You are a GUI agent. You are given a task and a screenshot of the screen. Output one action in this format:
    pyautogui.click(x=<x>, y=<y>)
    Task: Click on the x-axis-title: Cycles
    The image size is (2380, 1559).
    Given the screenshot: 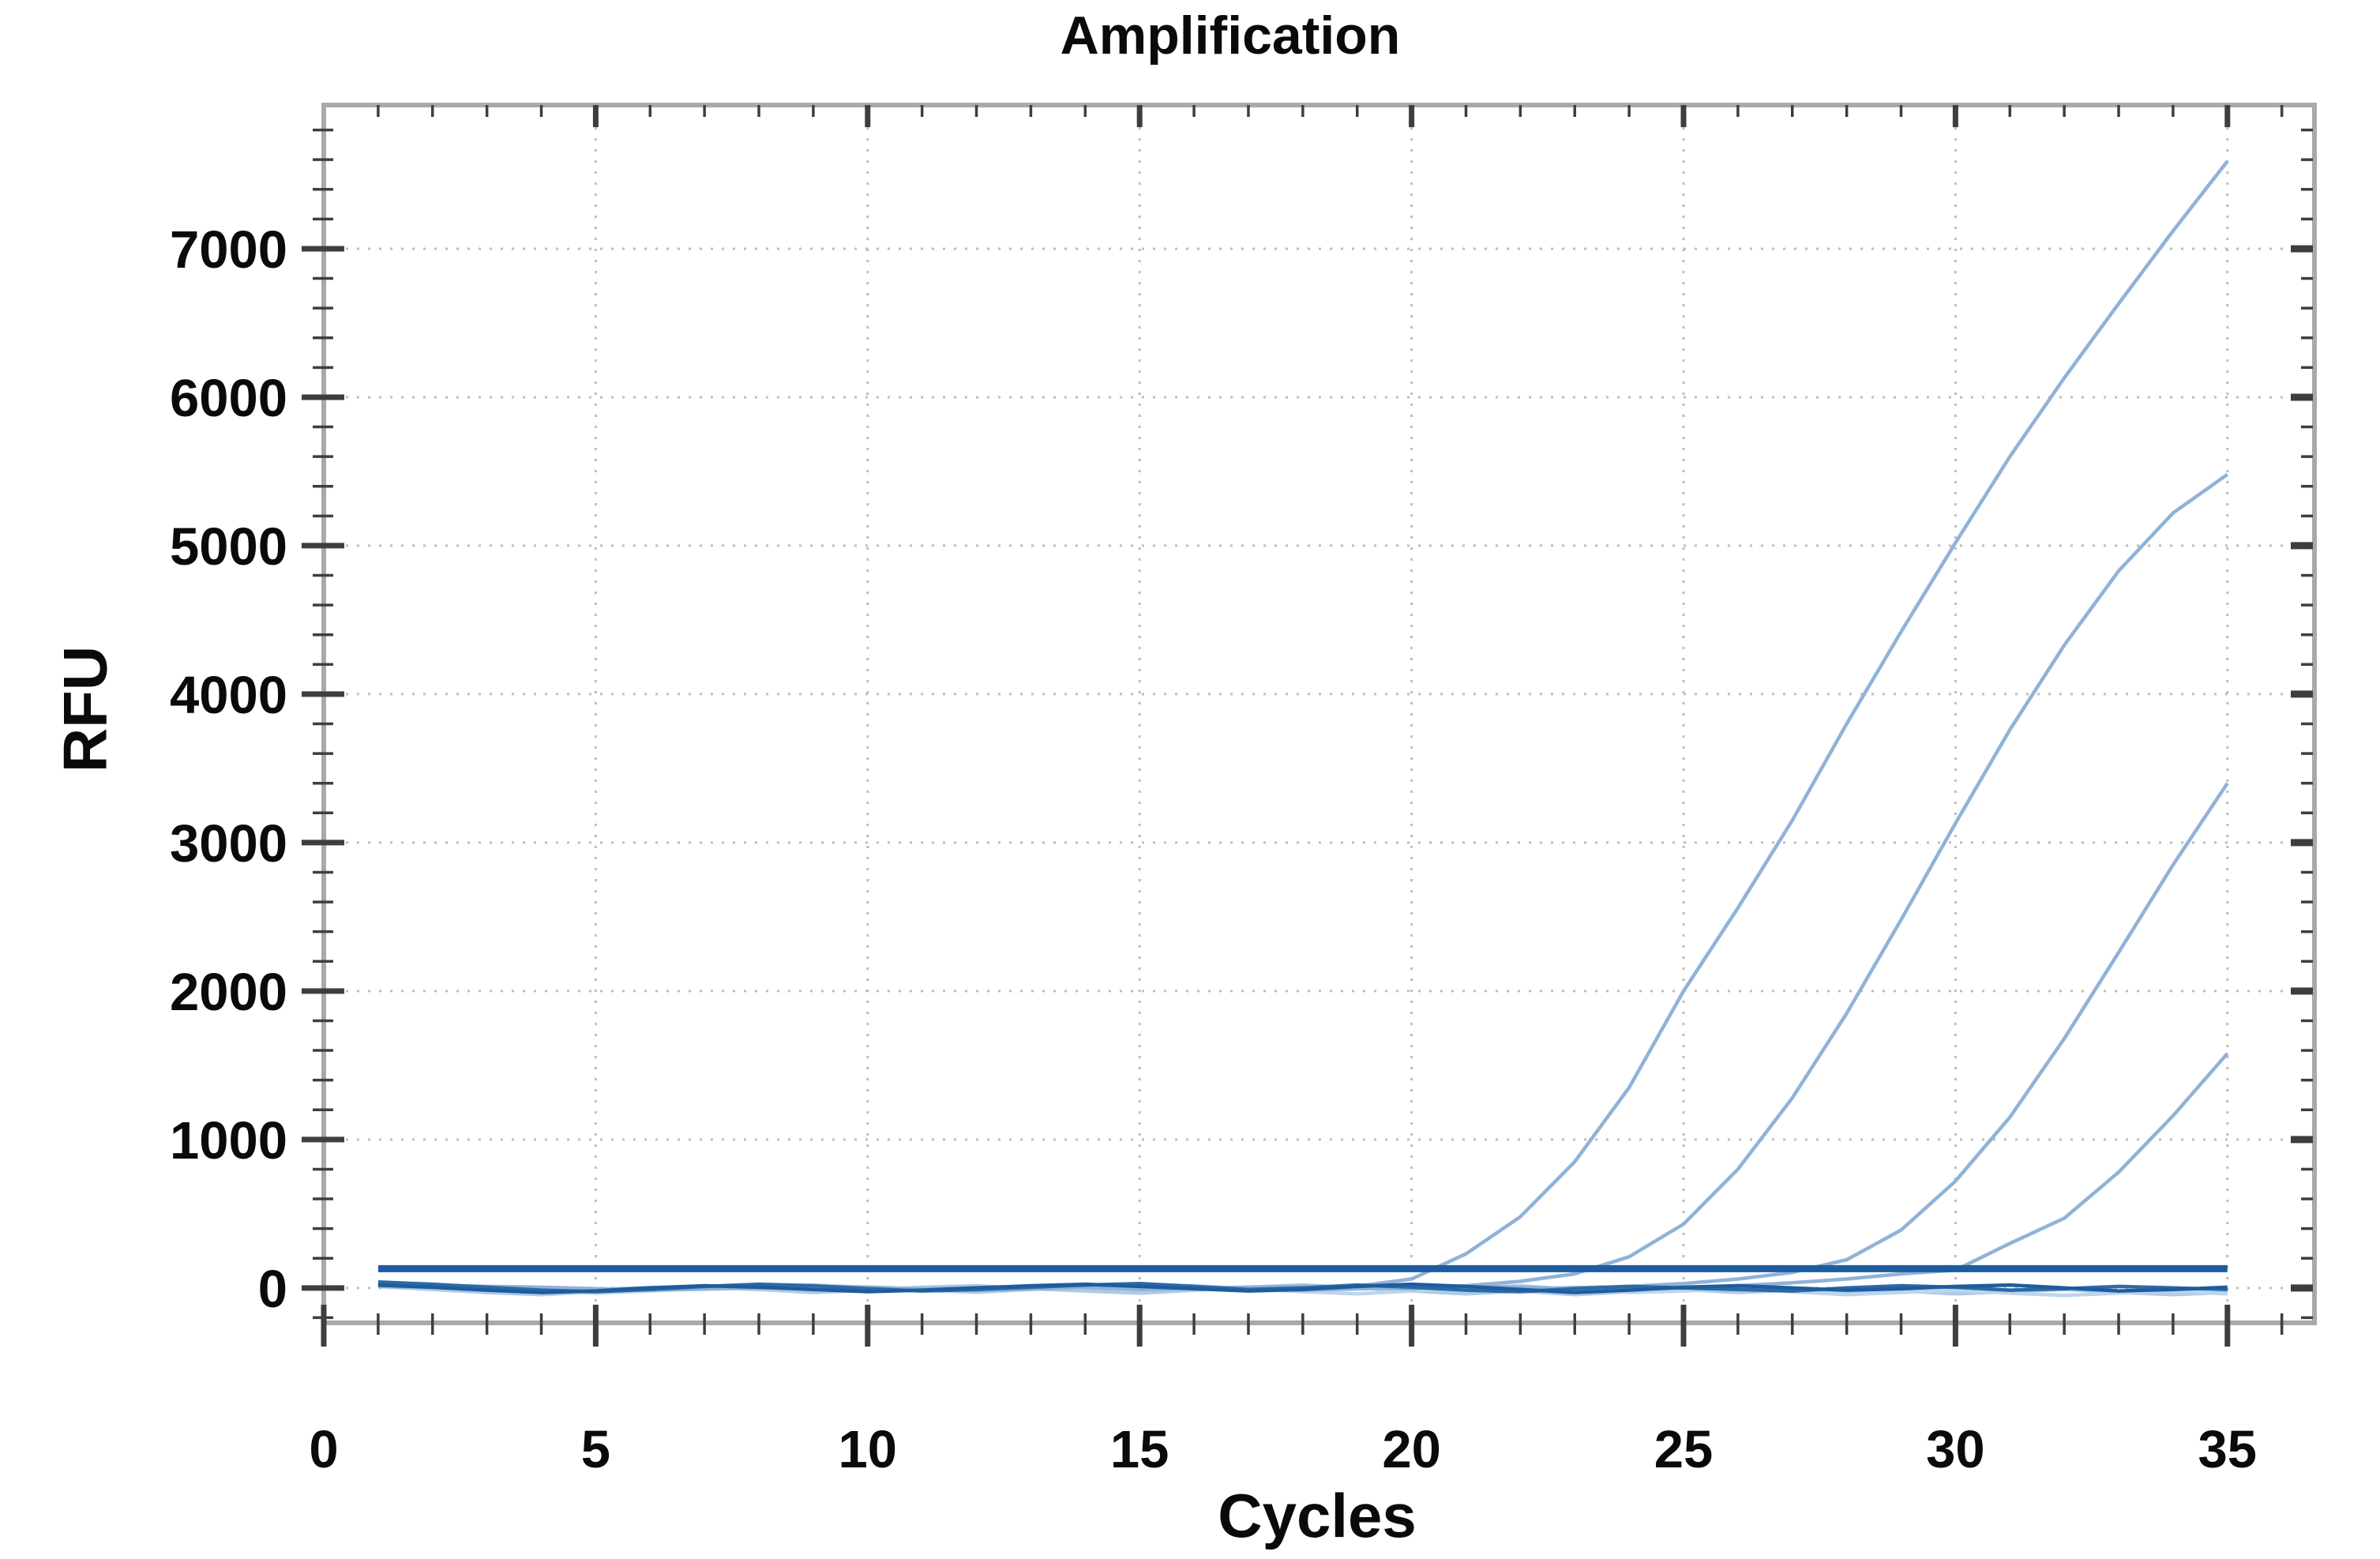 What is the action you would take?
    pyautogui.click(x=1317, y=1515)
    